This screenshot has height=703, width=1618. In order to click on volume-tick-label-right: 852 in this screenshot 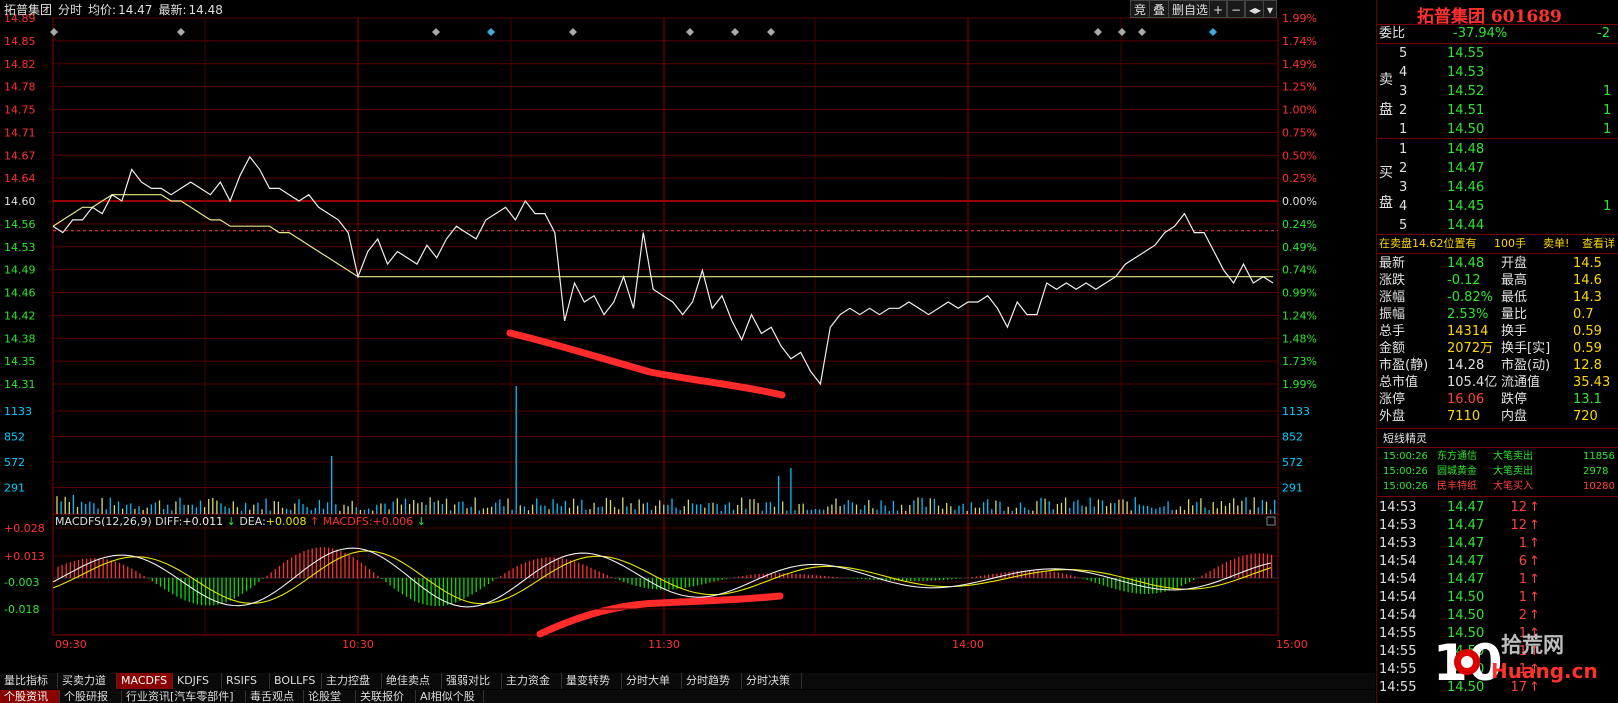, I will do `click(1292, 437)`.